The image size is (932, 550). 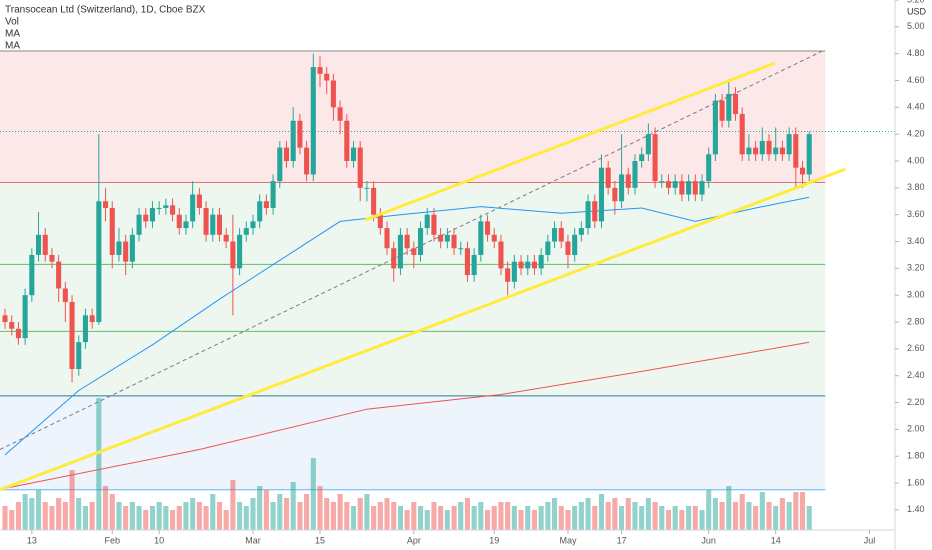 What do you see at coordinates (916, 26) in the screenshot?
I see `y-tick-label: 5.00` at bounding box center [916, 26].